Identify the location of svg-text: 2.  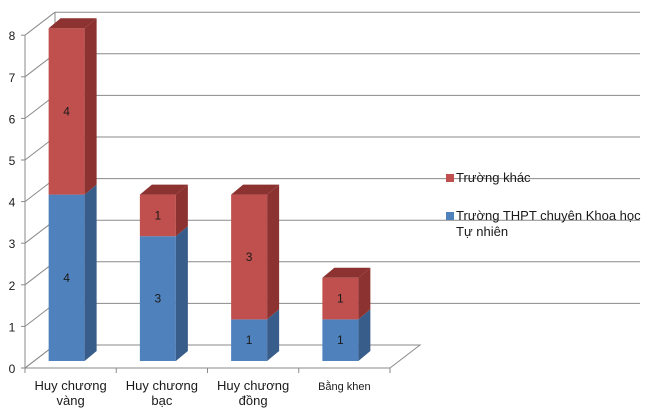
(12, 286).